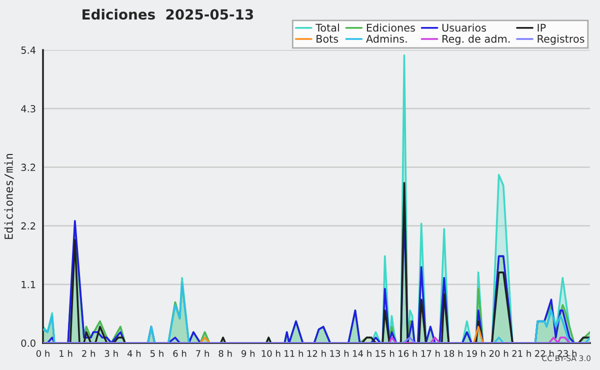 This screenshot has width=600, height=370. What do you see at coordinates (179, 353) in the screenshot?
I see `x-tick-label: 6 h` at bounding box center [179, 353].